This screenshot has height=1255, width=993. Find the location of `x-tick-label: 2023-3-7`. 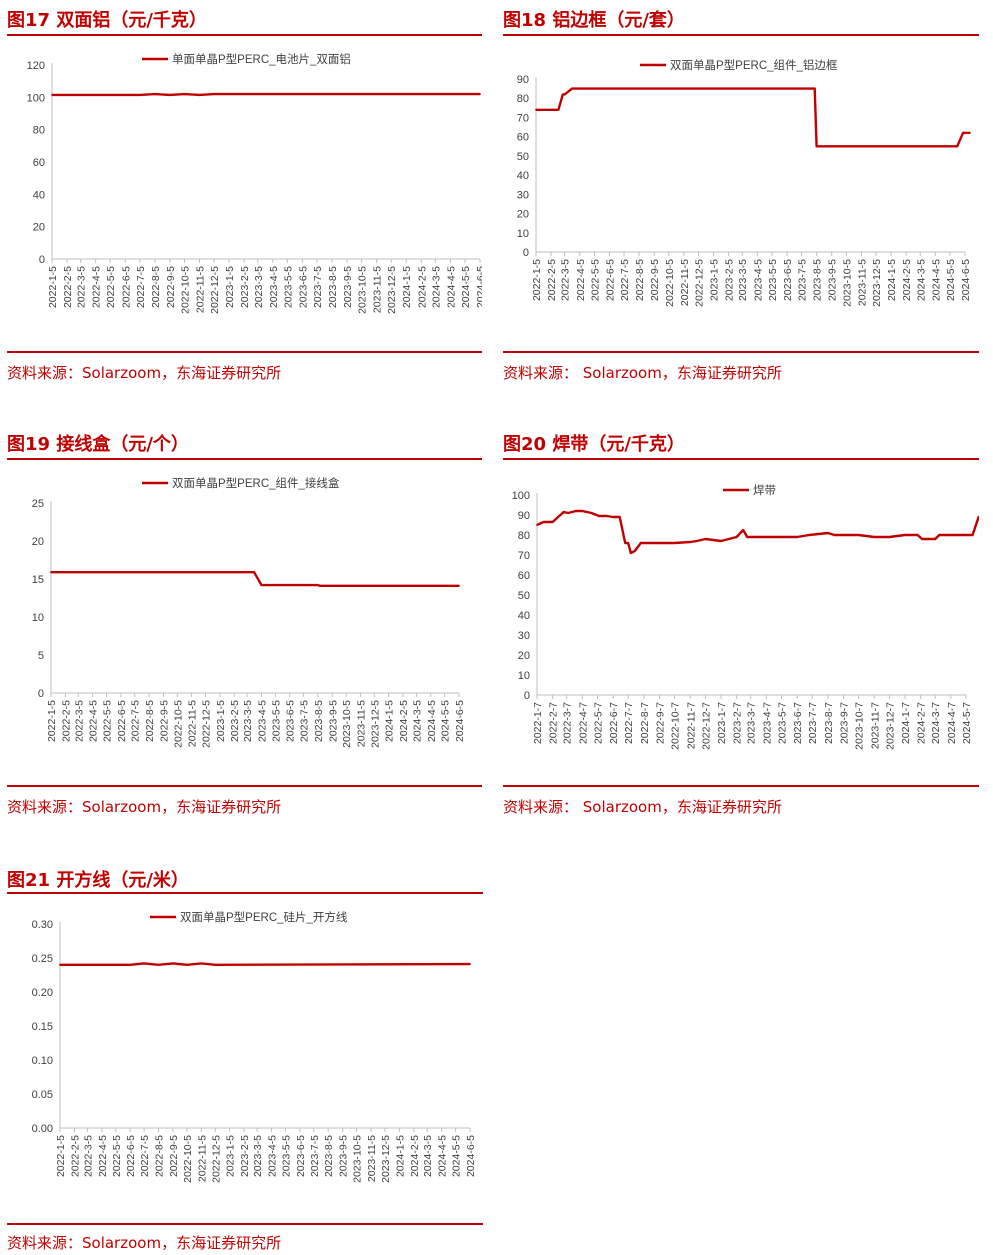

x-tick-label: 2023-3-7 is located at coordinates (752, 723).